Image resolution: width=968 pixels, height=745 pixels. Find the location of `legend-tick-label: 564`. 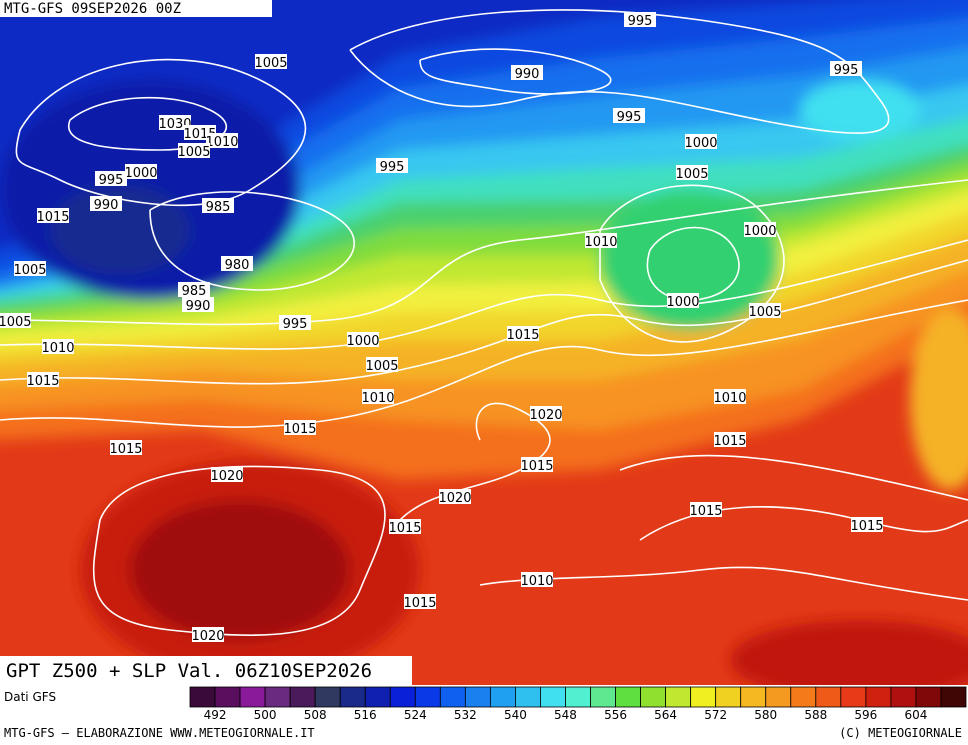

legend-tick-label: 564 is located at coordinates (665, 715).